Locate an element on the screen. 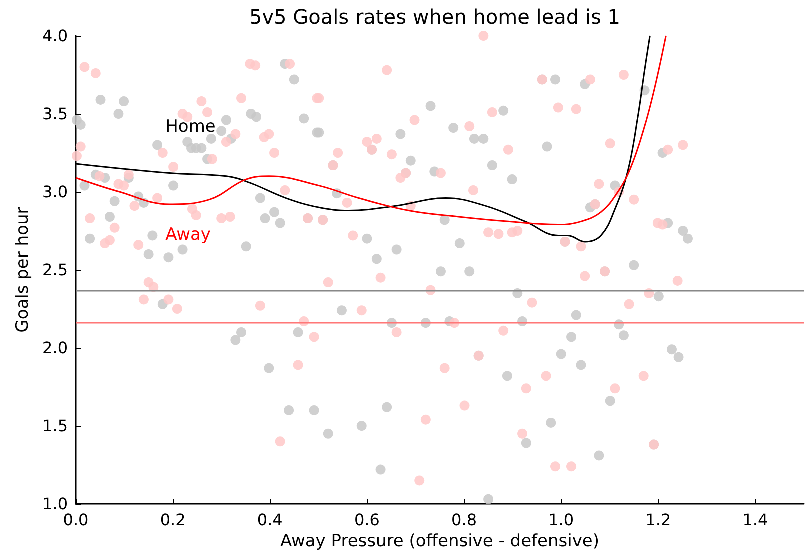  x-tick-label: 0.6 is located at coordinates (367, 520).